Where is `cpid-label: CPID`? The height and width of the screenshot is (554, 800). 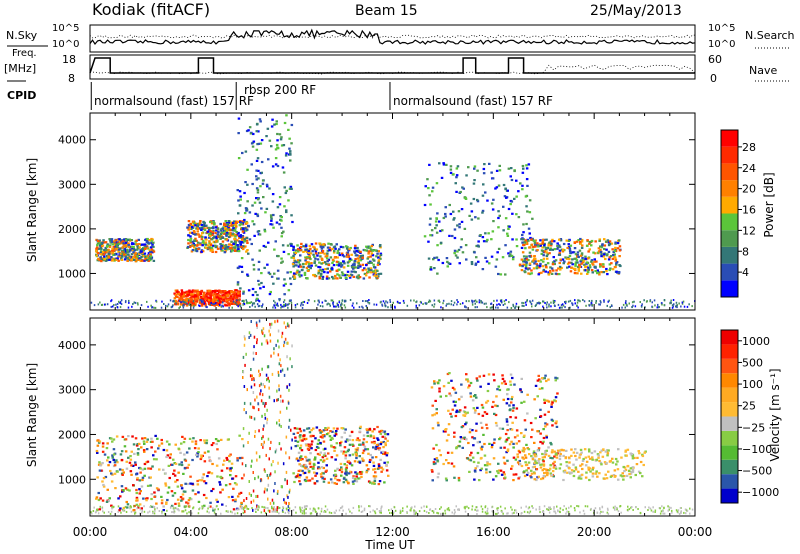 cpid-label: CPID is located at coordinates (22, 95).